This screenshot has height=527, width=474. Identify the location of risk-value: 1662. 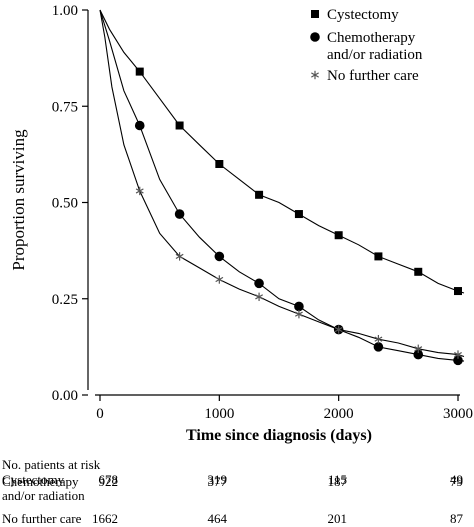
(105, 518).